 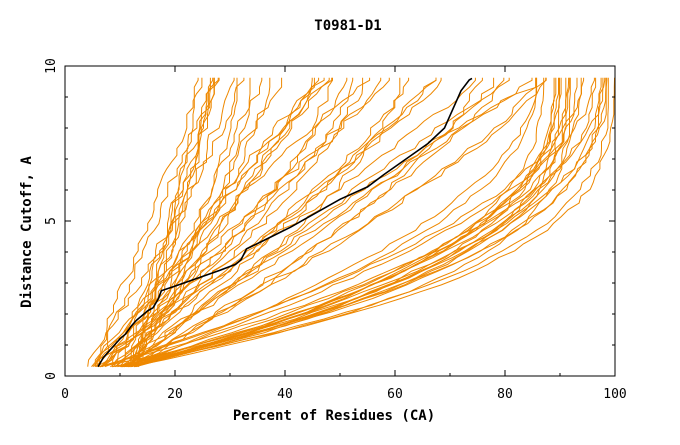 I want to click on x-tick-label: 100, so click(x=614, y=394).